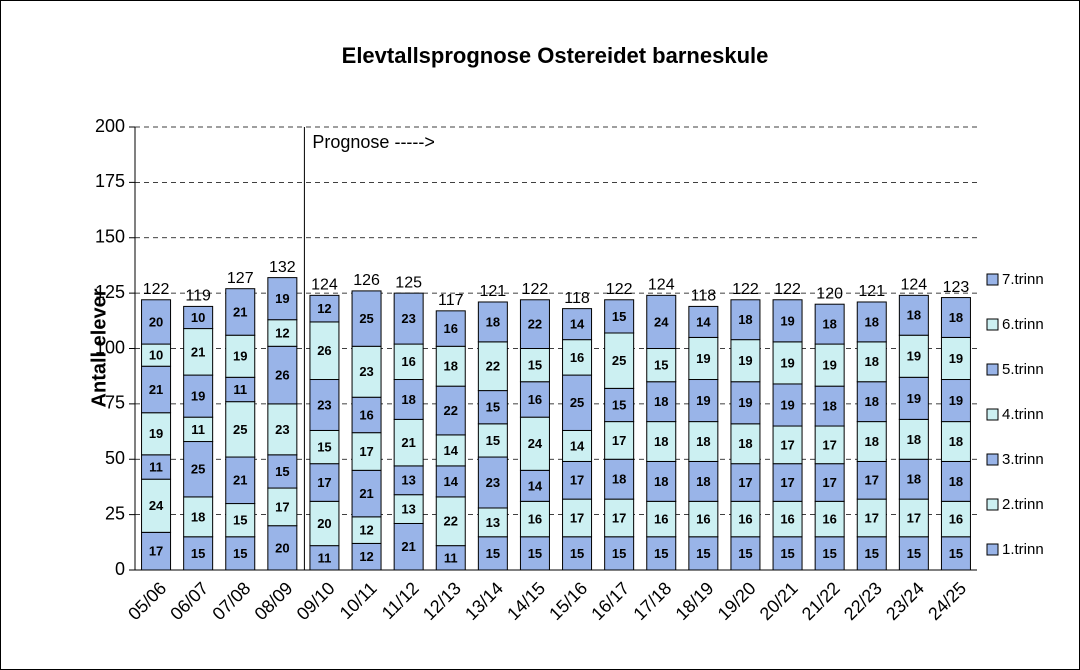 The width and height of the screenshot is (1080, 670). Describe the element at coordinates (1023, 324) in the screenshot. I see `legend-label: 6.trinn` at that location.